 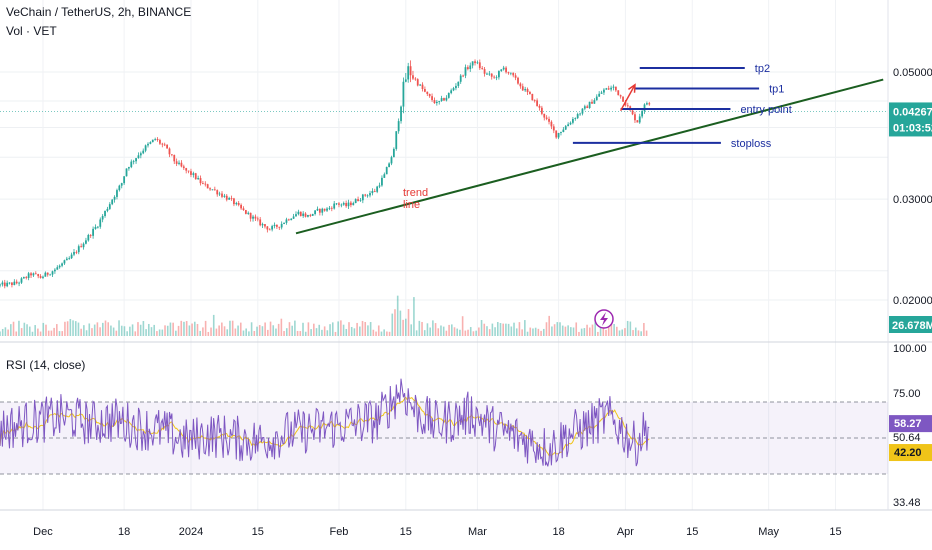 What do you see at coordinates (910, 349) in the screenshot?
I see `rsi-tick-label: 100.00` at bounding box center [910, 349].